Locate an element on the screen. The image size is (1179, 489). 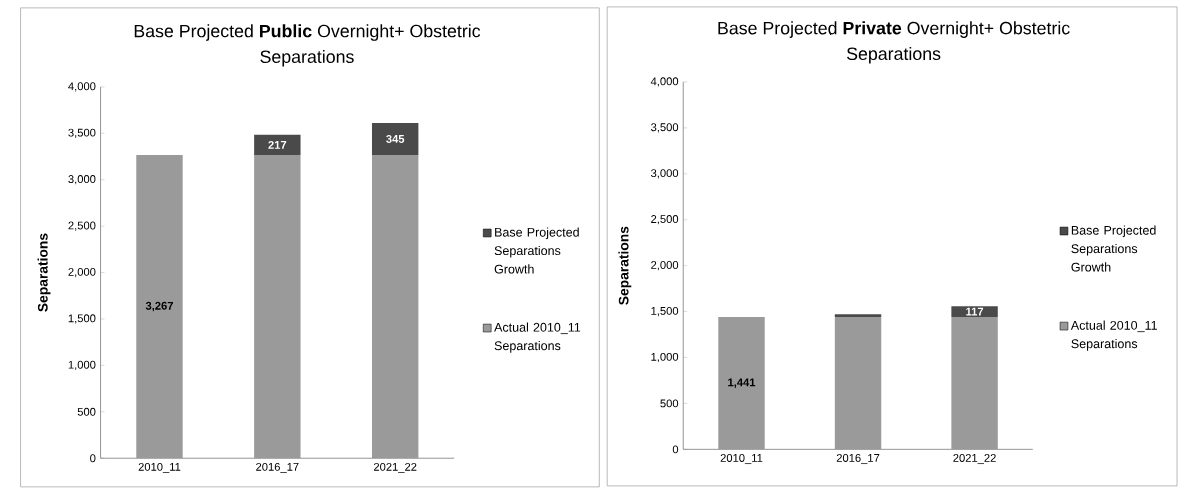
chart-title: Base Projected Public Overnight+ Obstetric Separations is located at coordinates (307, 45).